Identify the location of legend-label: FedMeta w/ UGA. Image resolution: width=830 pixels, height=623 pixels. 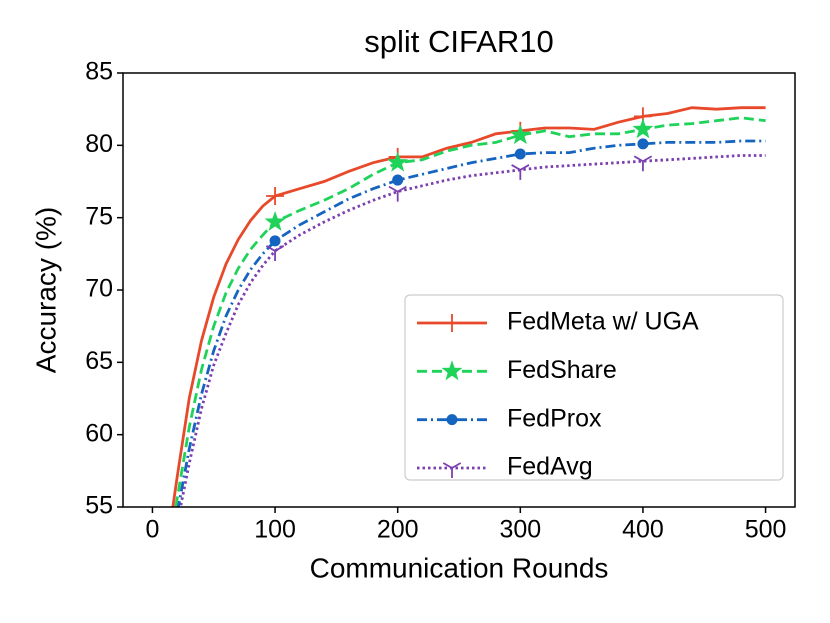
(603, 322).